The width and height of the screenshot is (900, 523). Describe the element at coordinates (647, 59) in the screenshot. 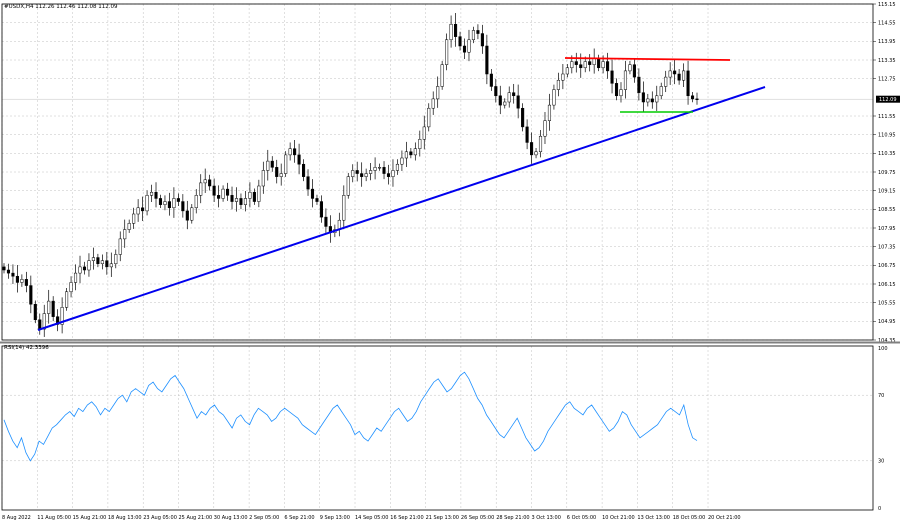

I see `resistance-line` at that location.